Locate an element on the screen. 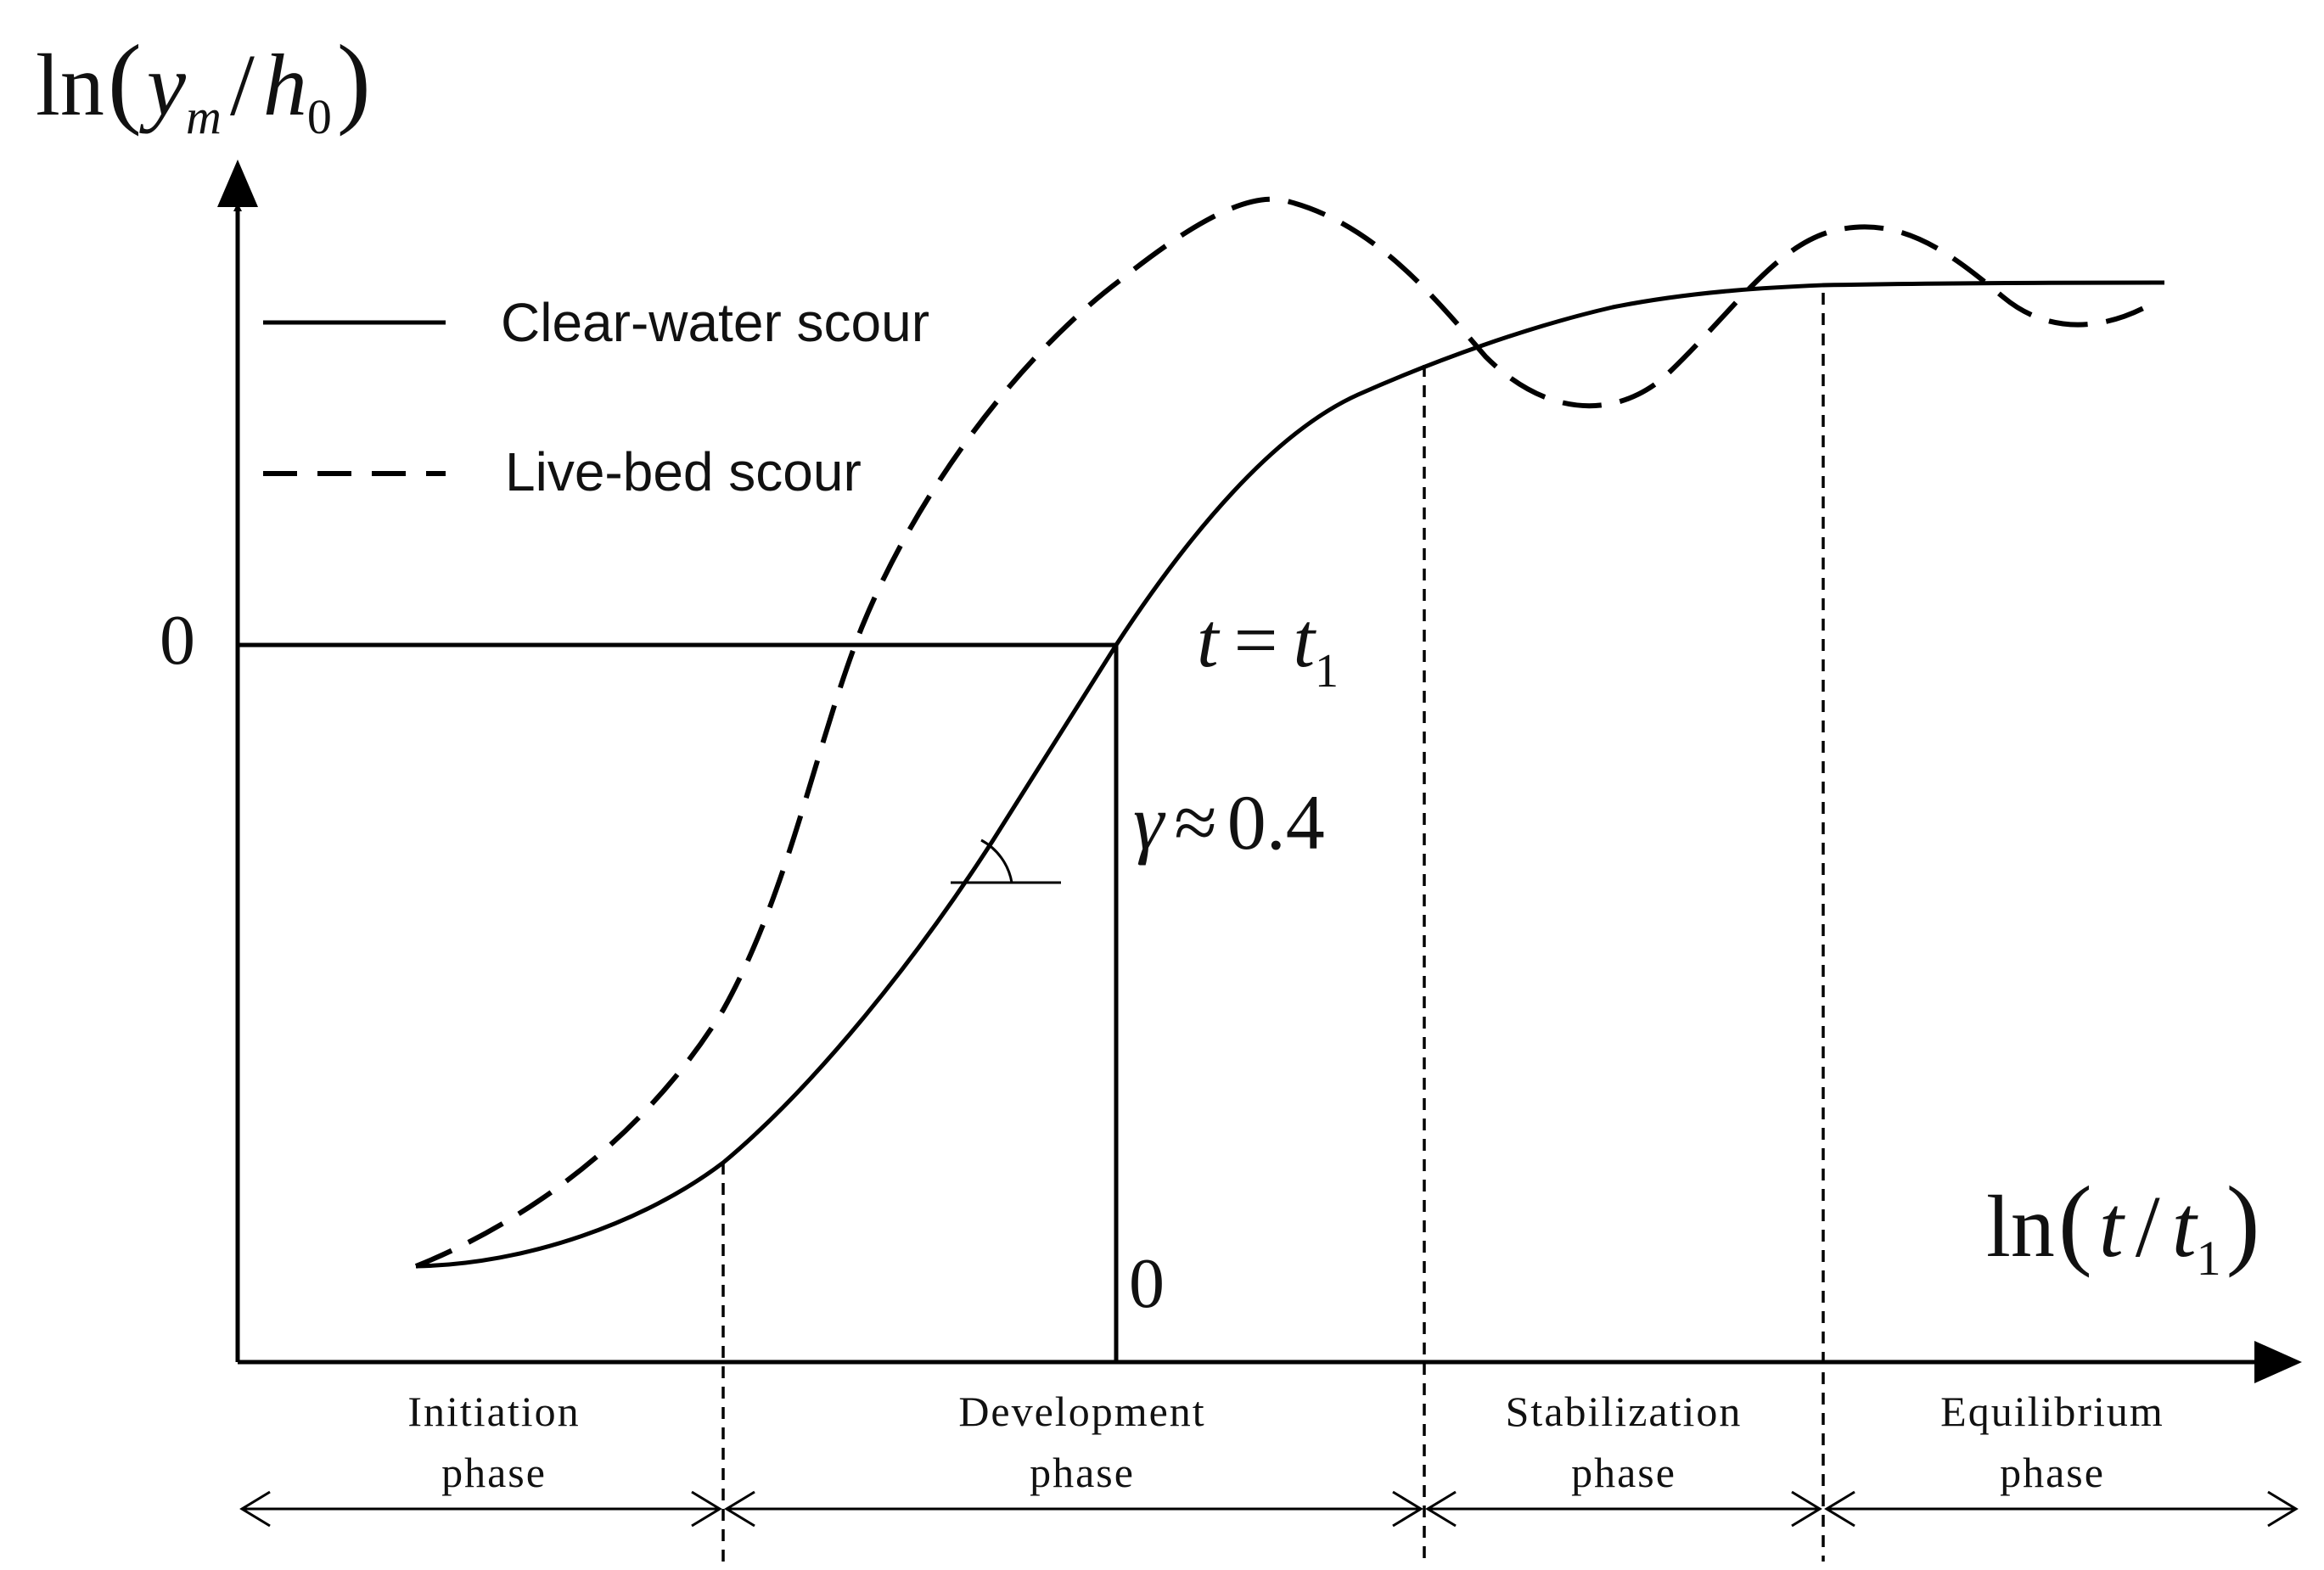  slope-op: ≈ is located at coordinates (1195, 822).